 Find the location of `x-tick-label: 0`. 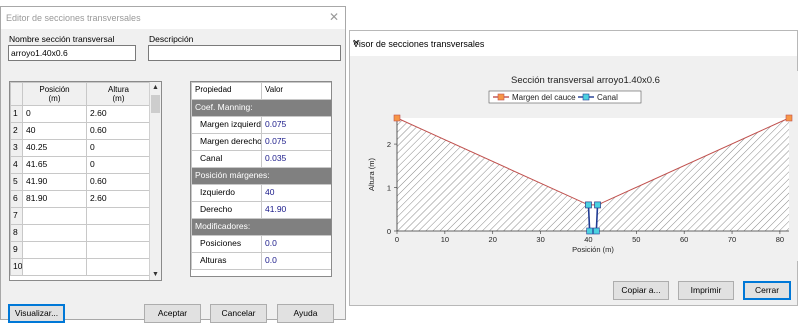

x-tick-label: 0 is located at coordinates (397, 239).